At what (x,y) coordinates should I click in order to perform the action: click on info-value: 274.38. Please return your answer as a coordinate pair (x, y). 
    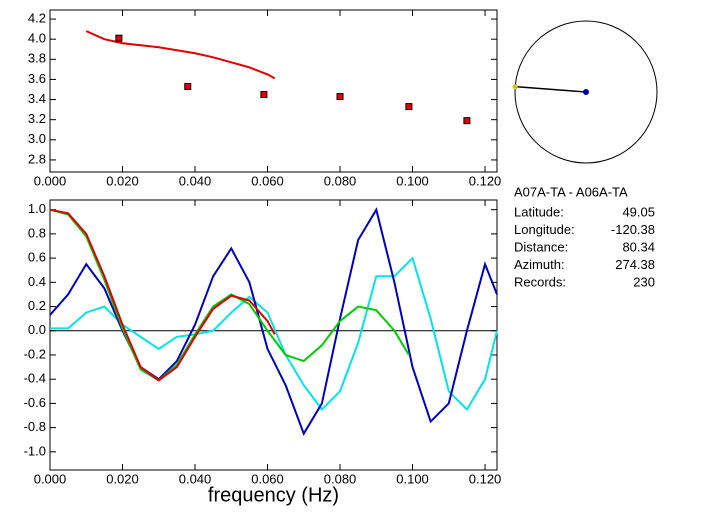
    Looking at the image, I should click on (635, 264).